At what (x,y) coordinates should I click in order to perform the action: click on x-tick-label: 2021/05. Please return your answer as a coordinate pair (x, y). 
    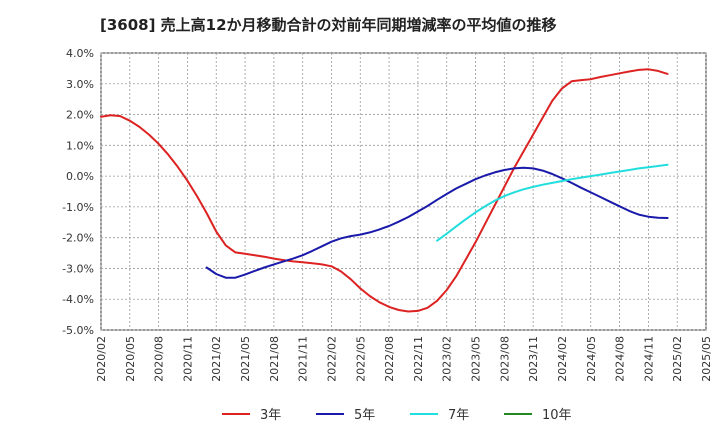
    Looking at the image, I should click on (245, 359).